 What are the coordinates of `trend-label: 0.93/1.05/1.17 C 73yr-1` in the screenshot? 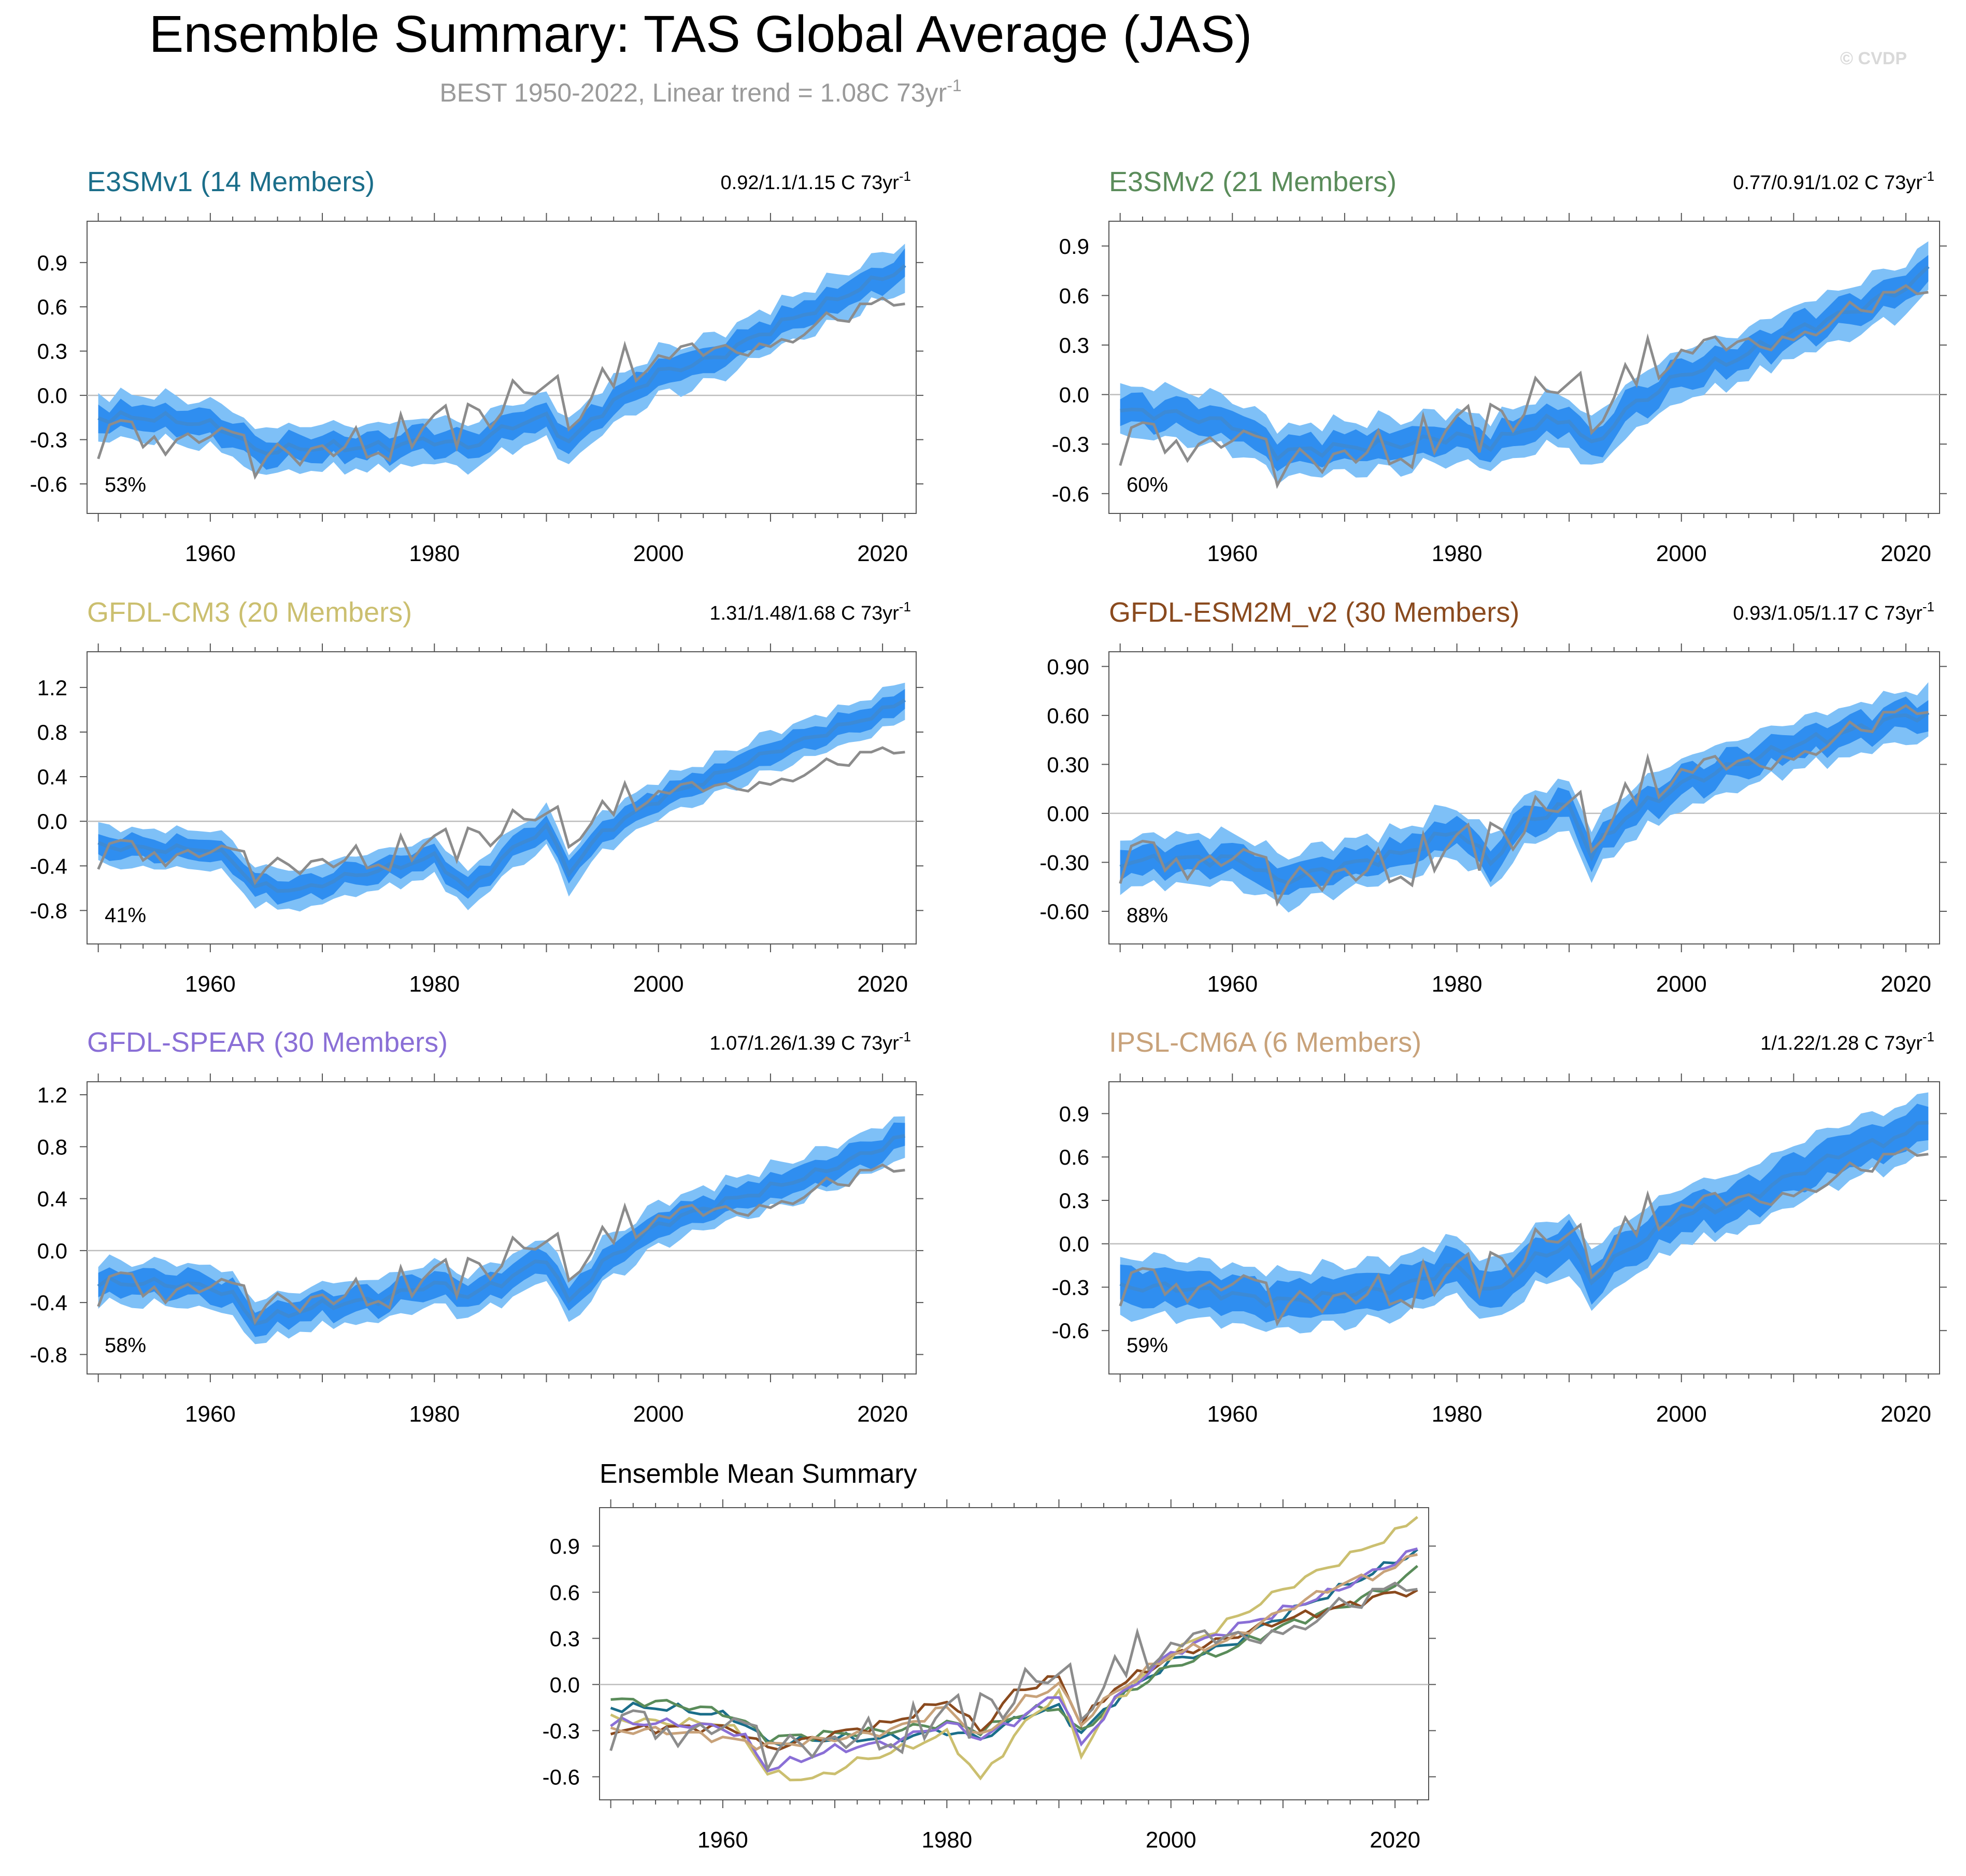 It's located at (1834, 611).